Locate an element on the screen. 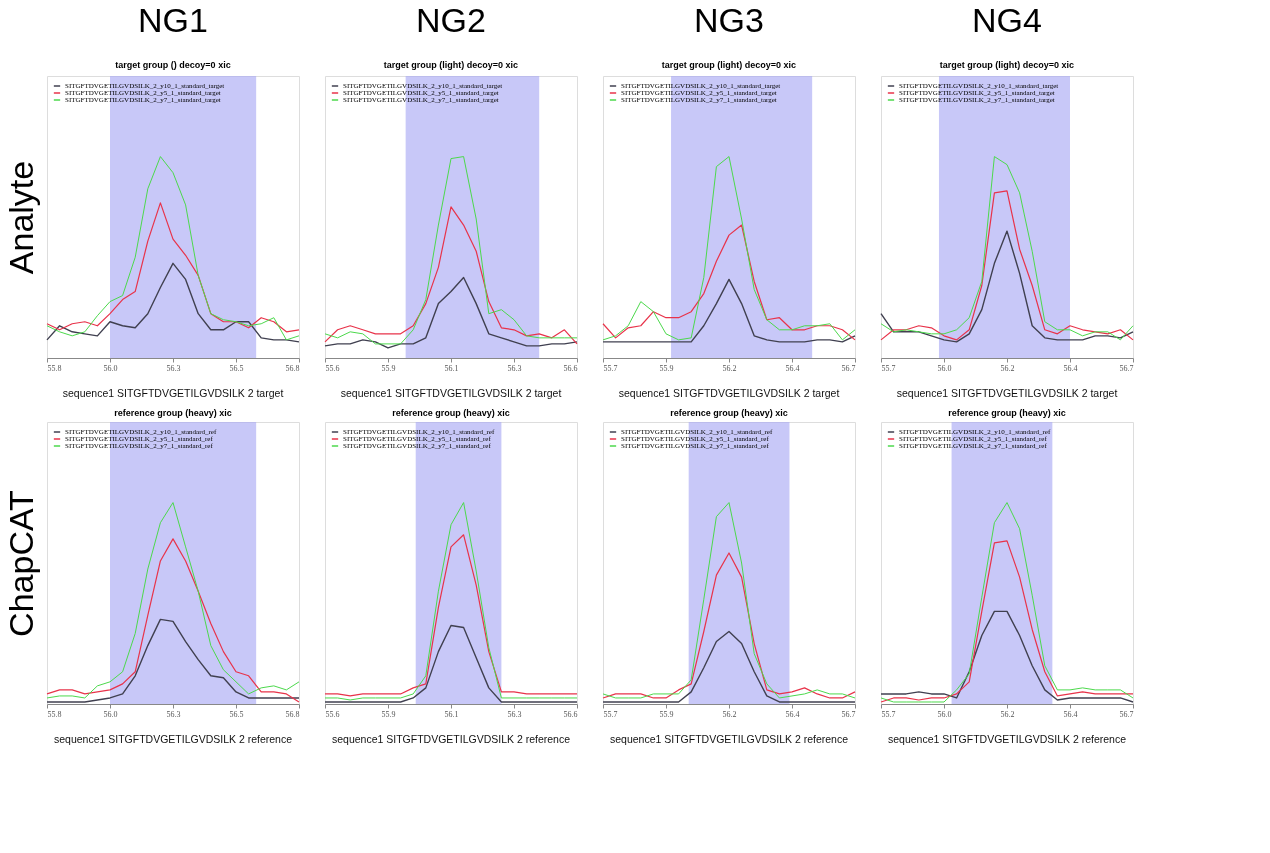 This screenshot has width=1270, height=853. chart-subtitle: target group () decoy=0 xic is located at coordinates (173, 65).